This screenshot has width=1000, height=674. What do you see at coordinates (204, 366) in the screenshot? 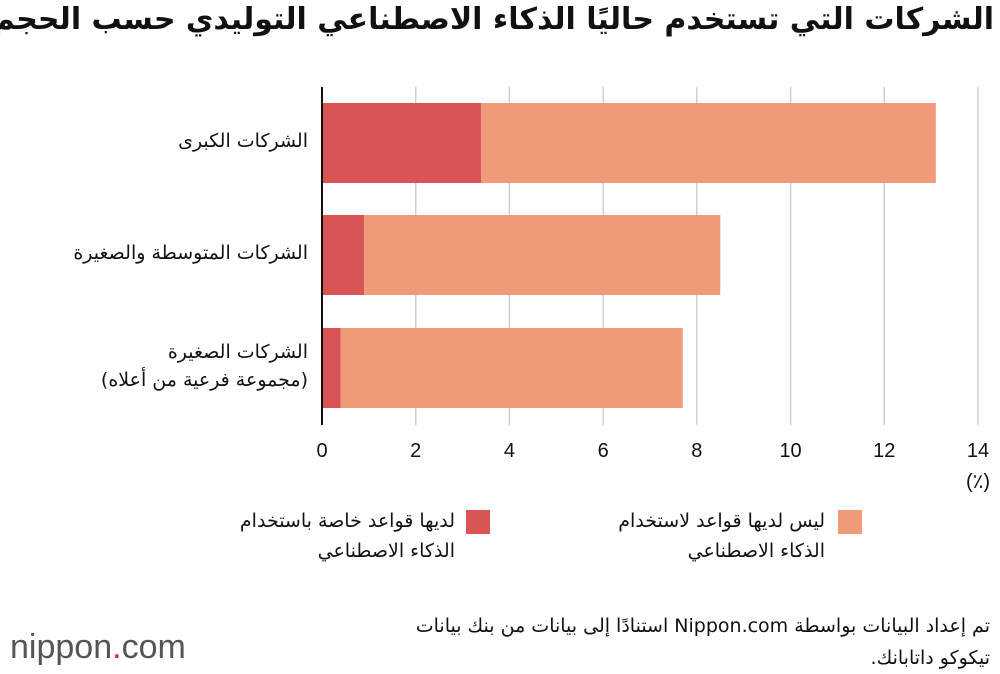
I see `category-label: الشركات الصغيرة (مجموعة فرعية من أعلاه)` at bounding box center [204, 366].